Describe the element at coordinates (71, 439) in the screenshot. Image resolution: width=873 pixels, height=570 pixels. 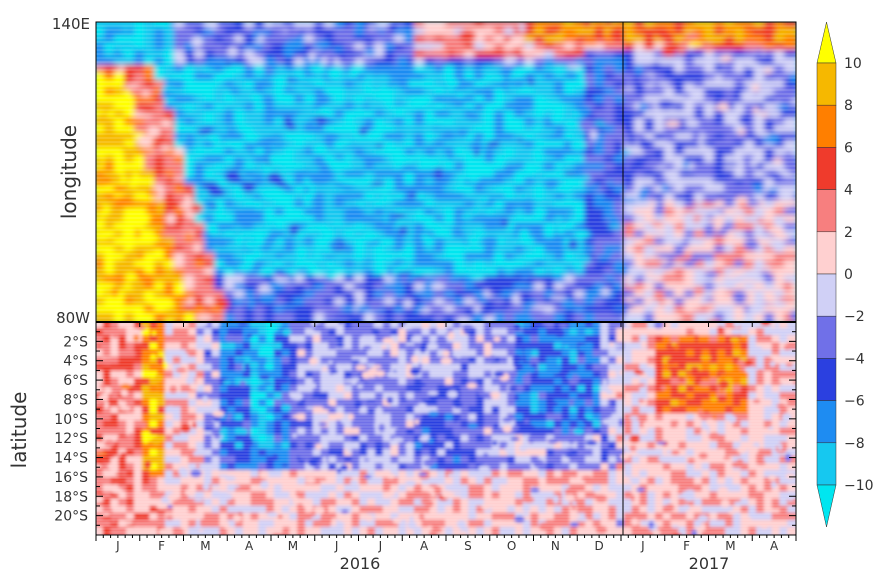
I see `lat-label: 12°S` at that location.